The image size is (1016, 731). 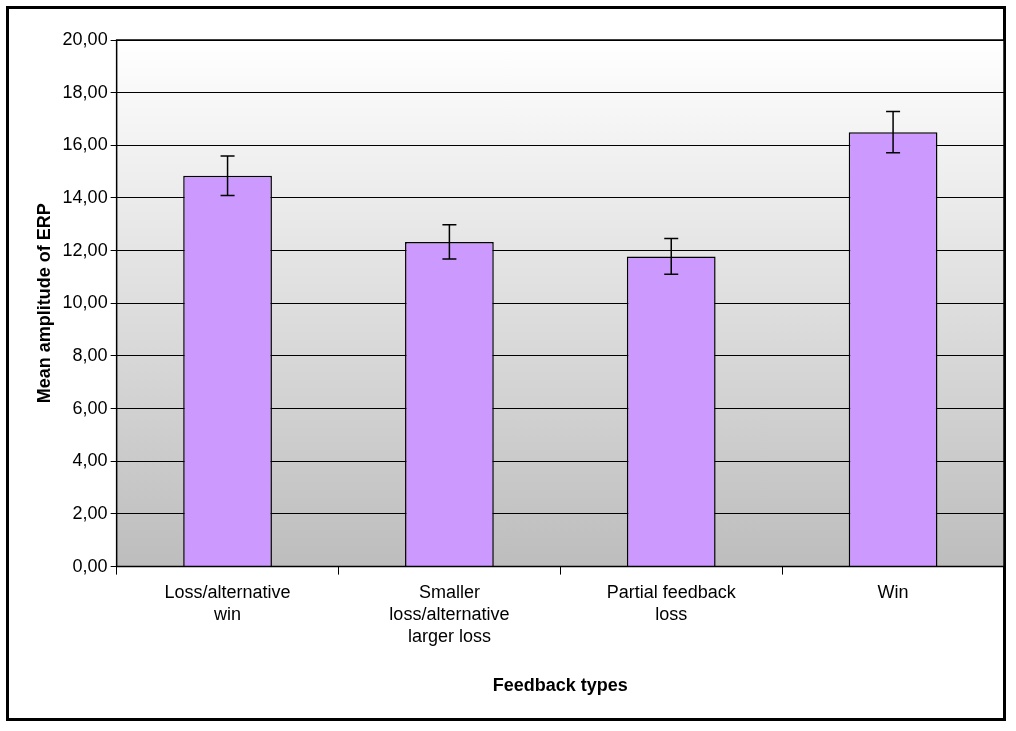 What do you see at coordinates (449, 614) in the screenshot?
I see `x-tick-label: Smaller loss/alternative larger loss` at bounding box center [449, 614].